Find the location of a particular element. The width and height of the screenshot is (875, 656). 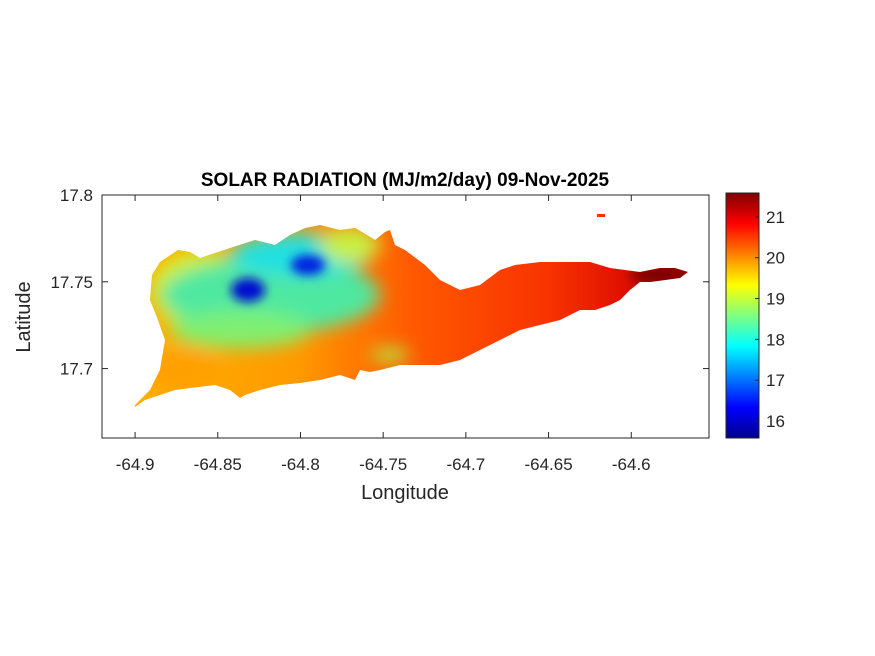

colorbar is located at coordinates (742, 315).